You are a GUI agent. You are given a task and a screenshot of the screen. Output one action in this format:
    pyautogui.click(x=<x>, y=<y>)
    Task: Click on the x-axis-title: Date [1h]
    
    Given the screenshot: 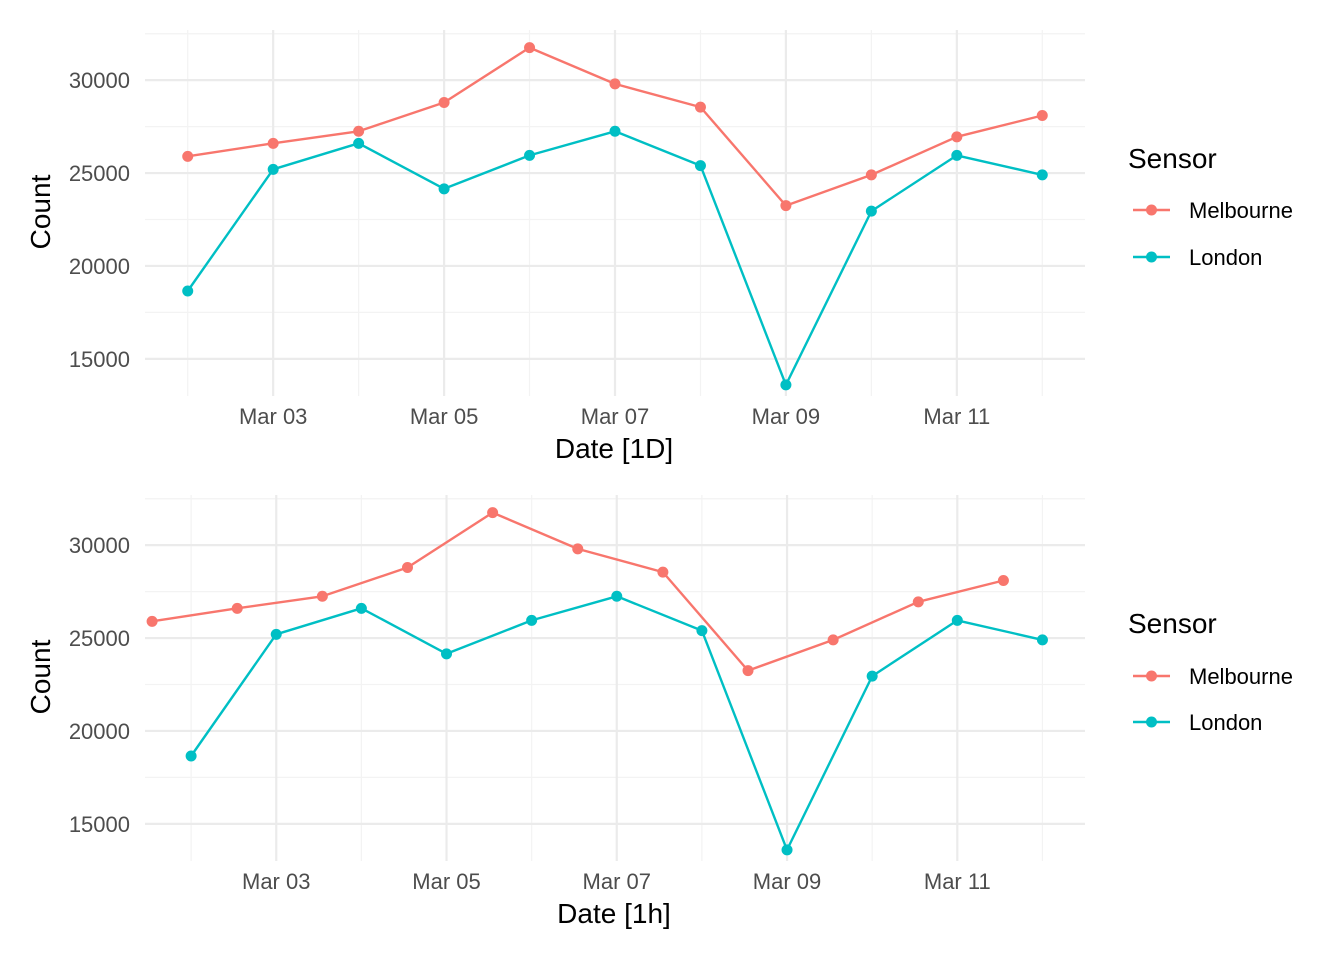 What is the action you would take?
    pyautogui.click(x=614, y=913)
    